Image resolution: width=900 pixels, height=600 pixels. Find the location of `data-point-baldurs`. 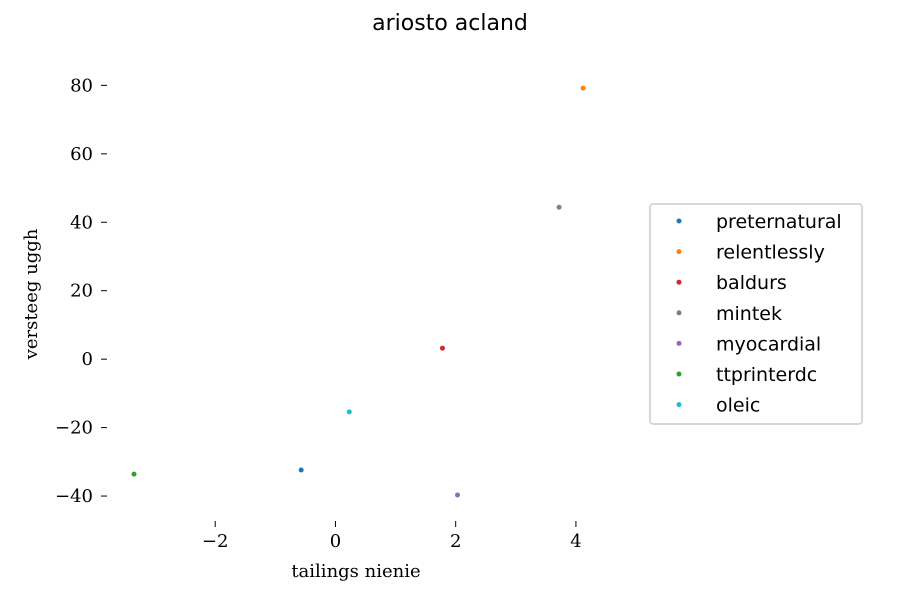

data-point-baldurs is located at coordinates (442, 348).